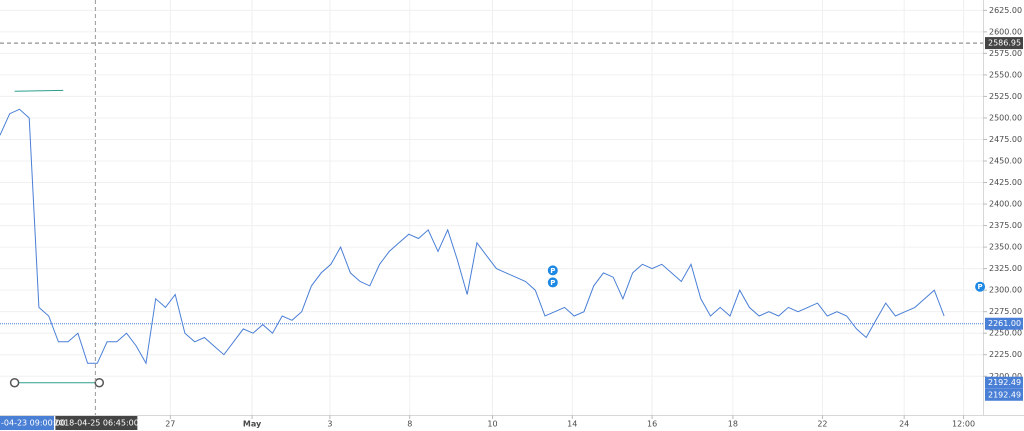 Image resolution: width=1024 pixels, height=431 pixels. What do you see at coordinates (170, 424) in the screenshot?
I see `x-tick-label: 27` at bounding box center [170, 424].